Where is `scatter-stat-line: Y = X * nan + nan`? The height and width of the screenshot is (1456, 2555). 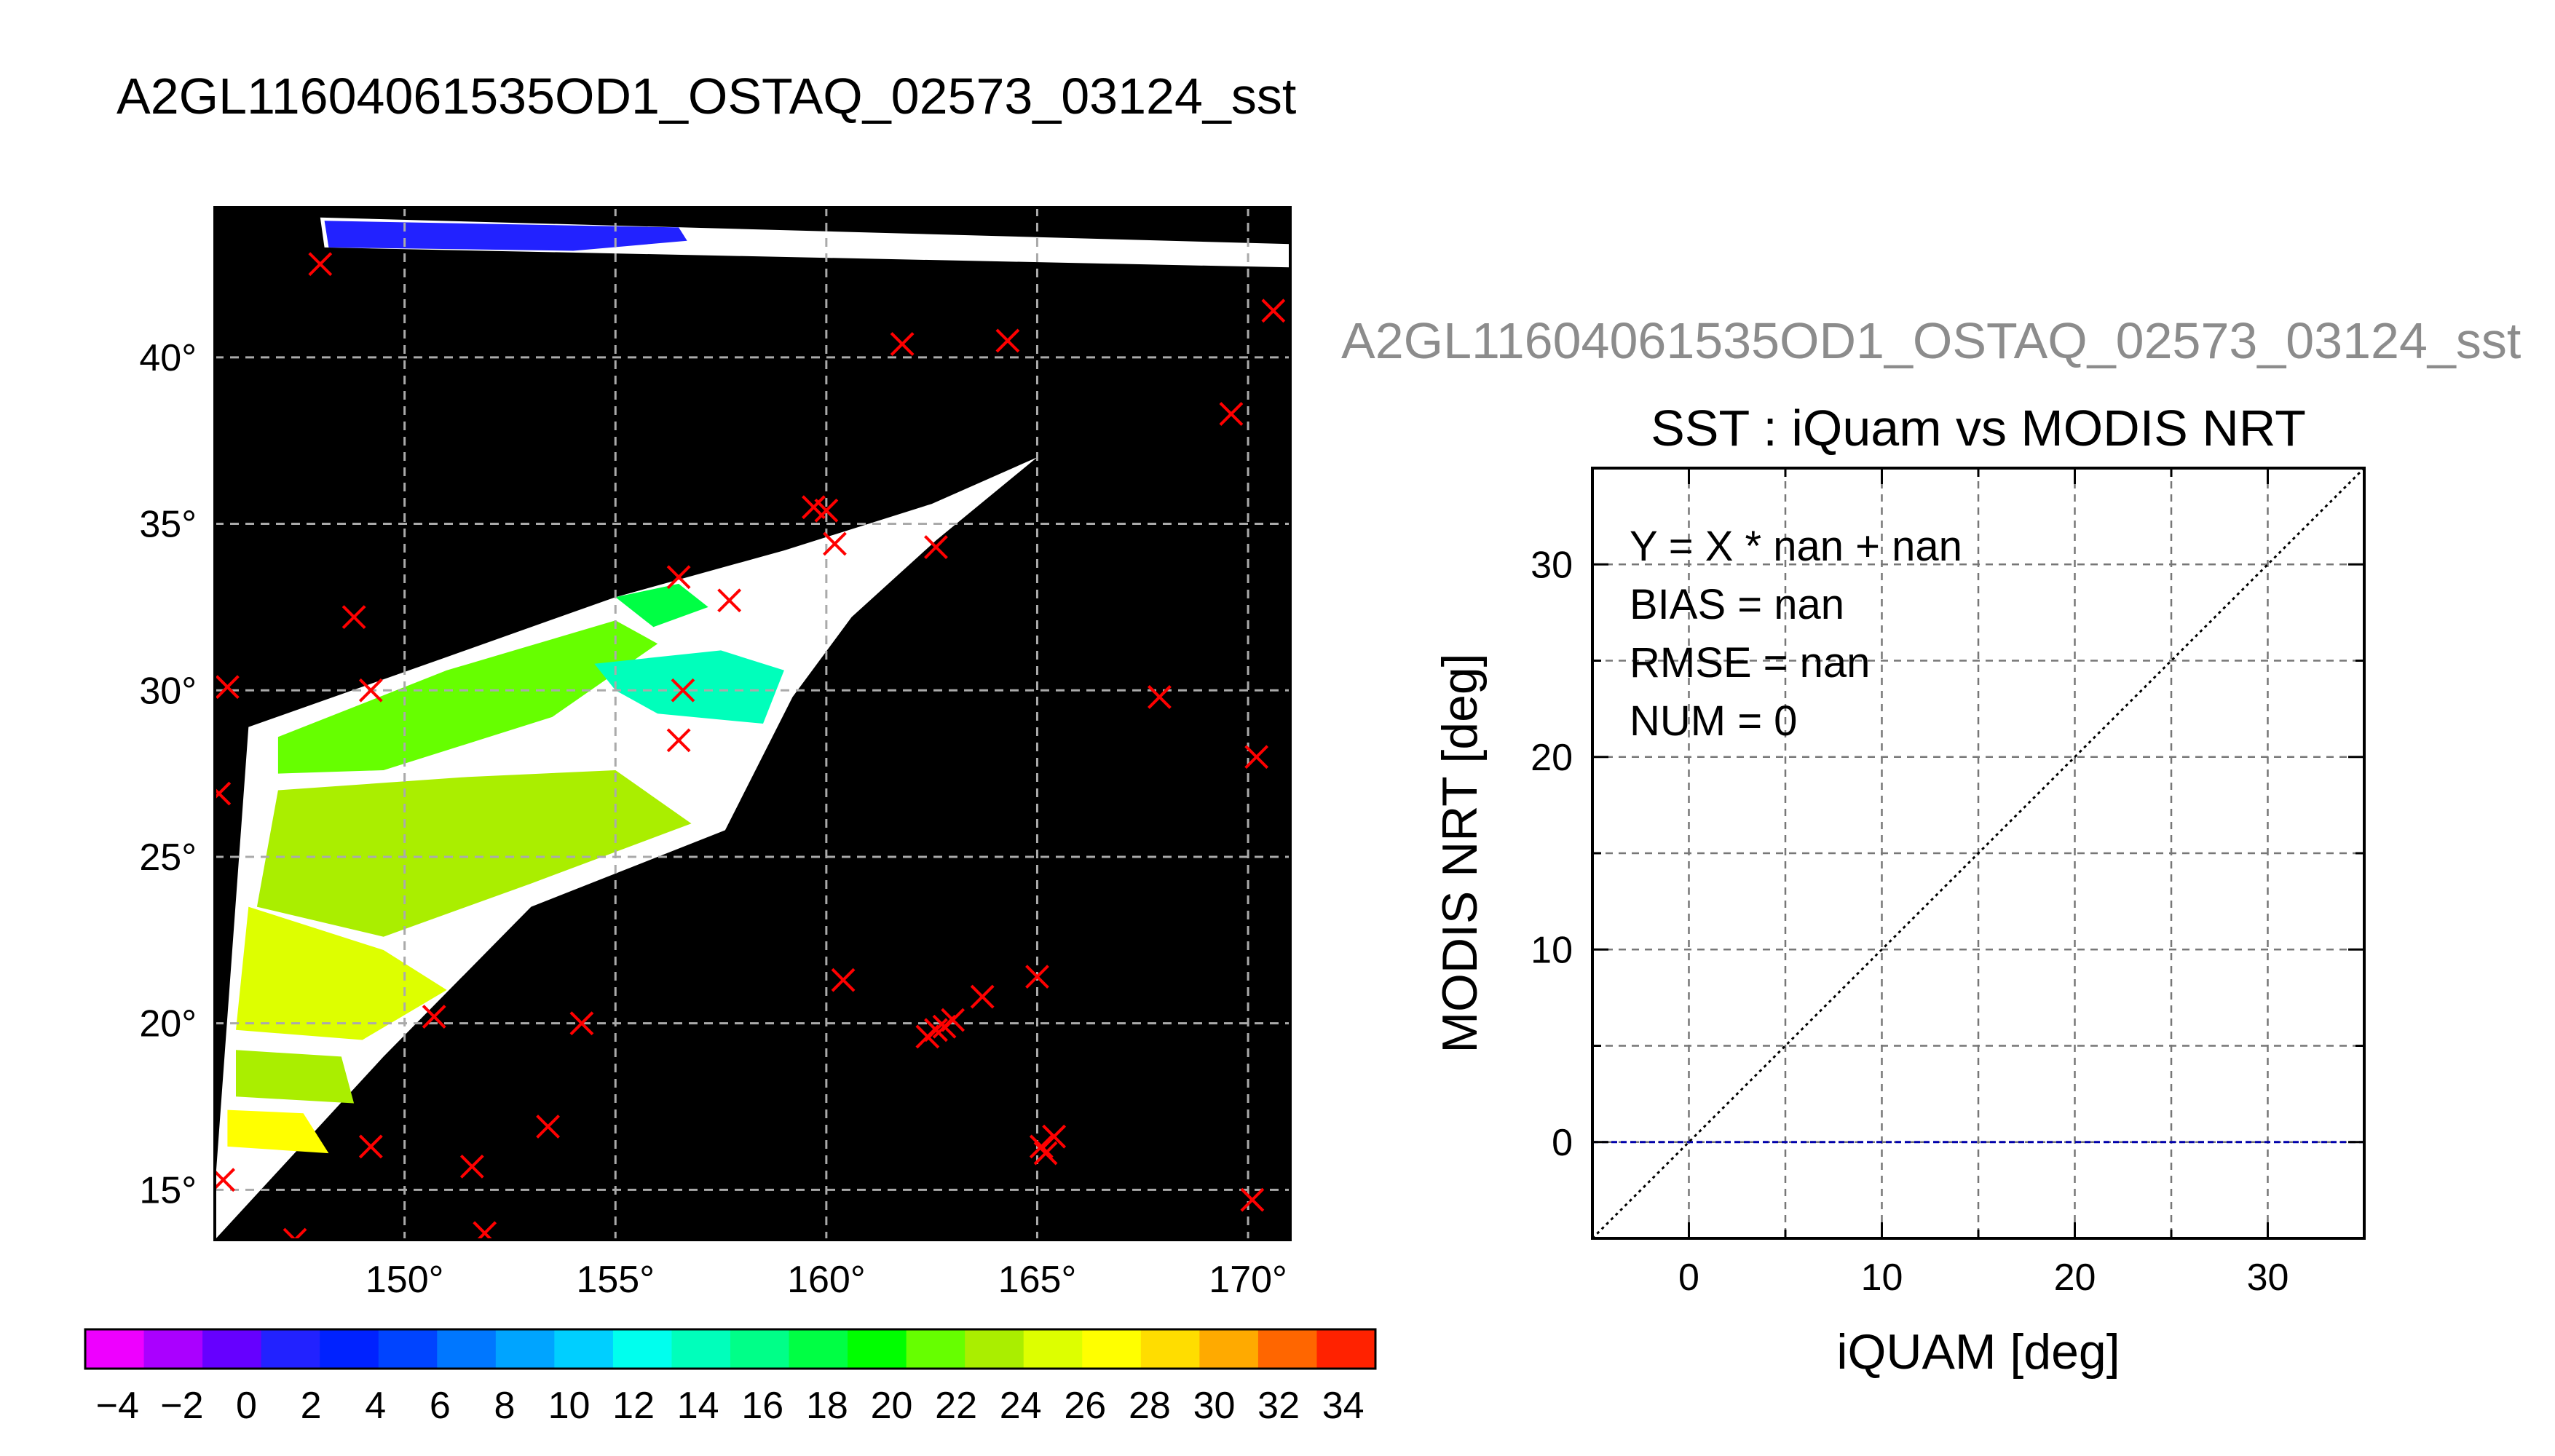 scatter-stat-line: Y = X * nan + nan is located at coordinates (1796, 546).